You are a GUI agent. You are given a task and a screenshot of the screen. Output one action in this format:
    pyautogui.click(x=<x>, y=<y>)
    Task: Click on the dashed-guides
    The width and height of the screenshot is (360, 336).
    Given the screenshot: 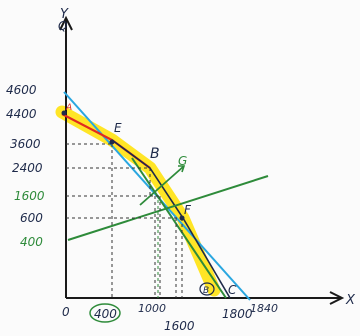 What is the action you would take?
    pyautogui.click(x=124, y=220)
    